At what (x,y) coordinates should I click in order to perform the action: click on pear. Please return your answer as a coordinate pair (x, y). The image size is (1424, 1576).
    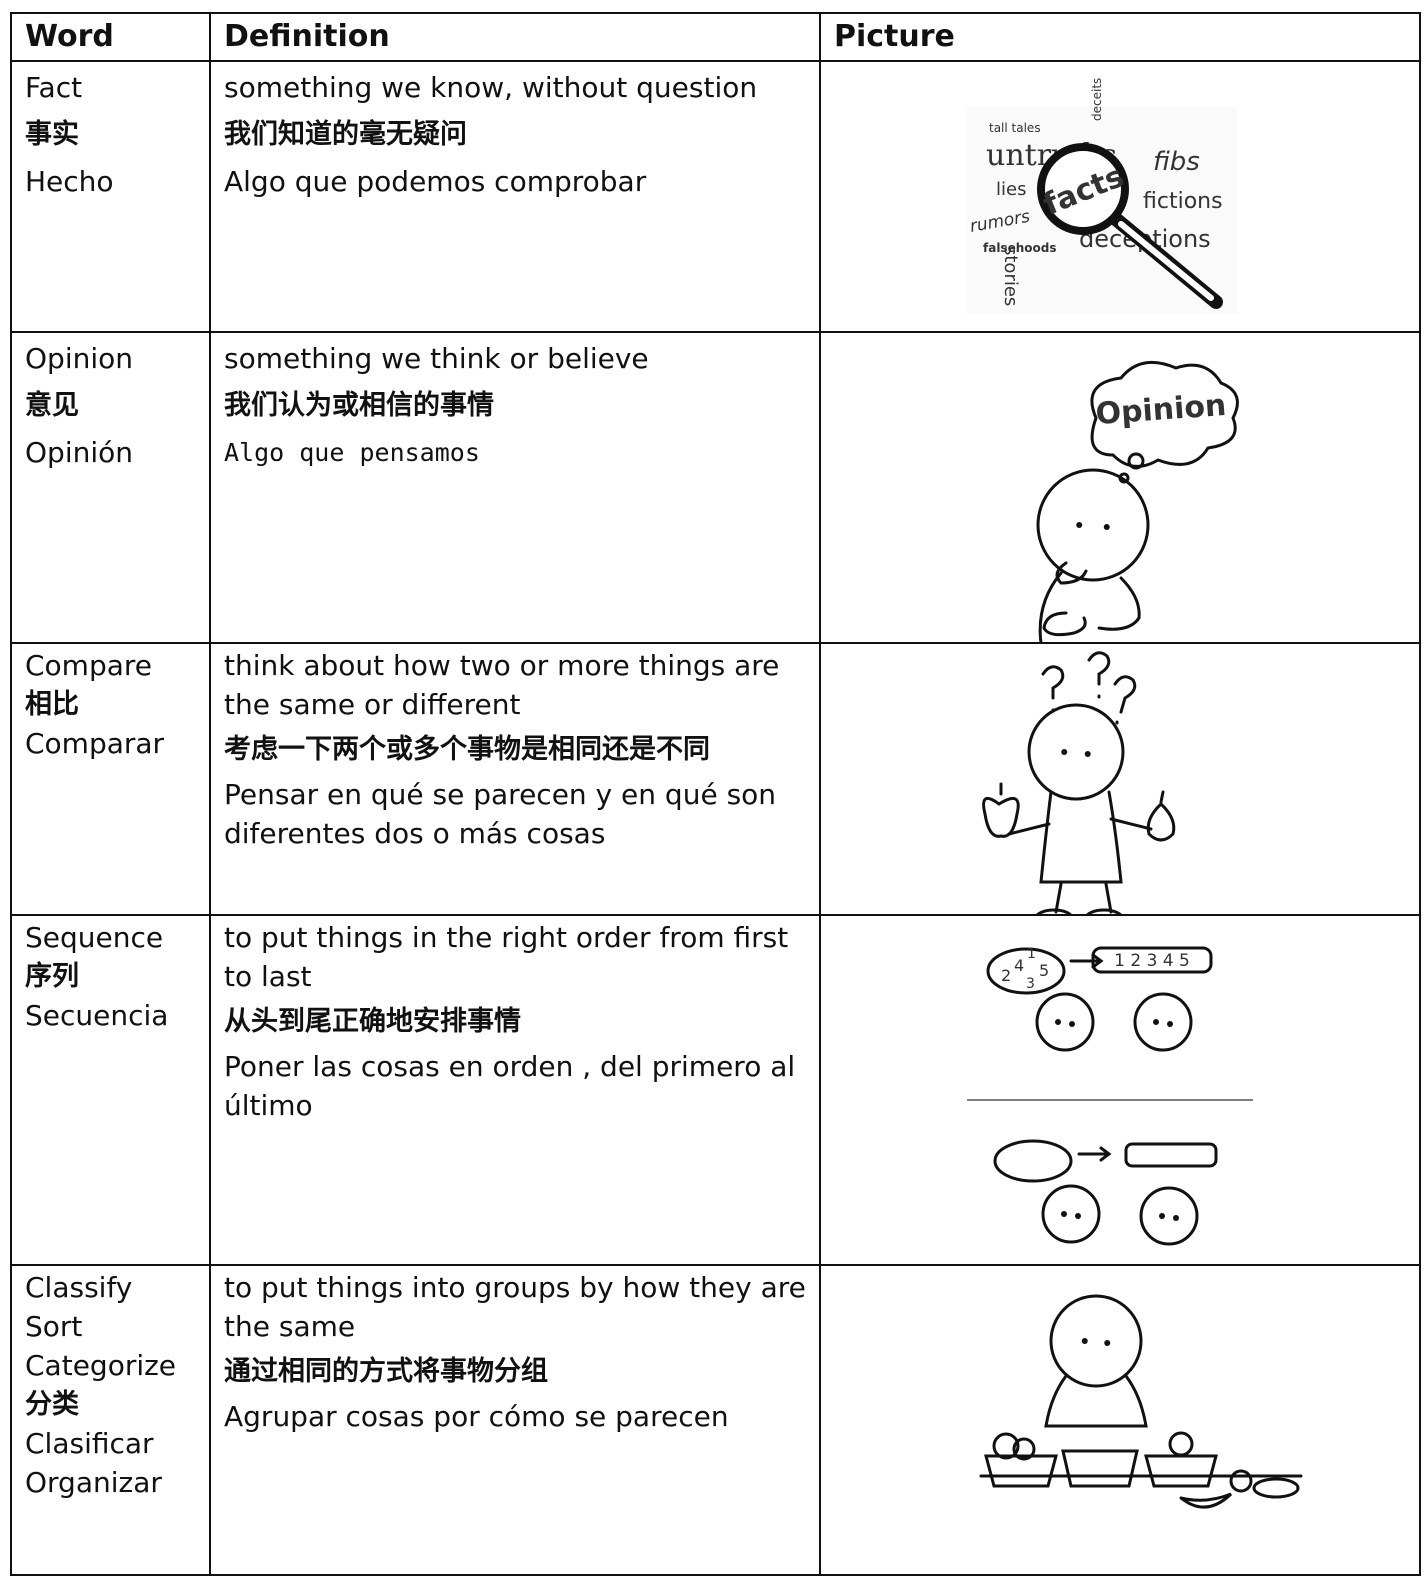
    Looking at the image, I should click on (1161, 816).